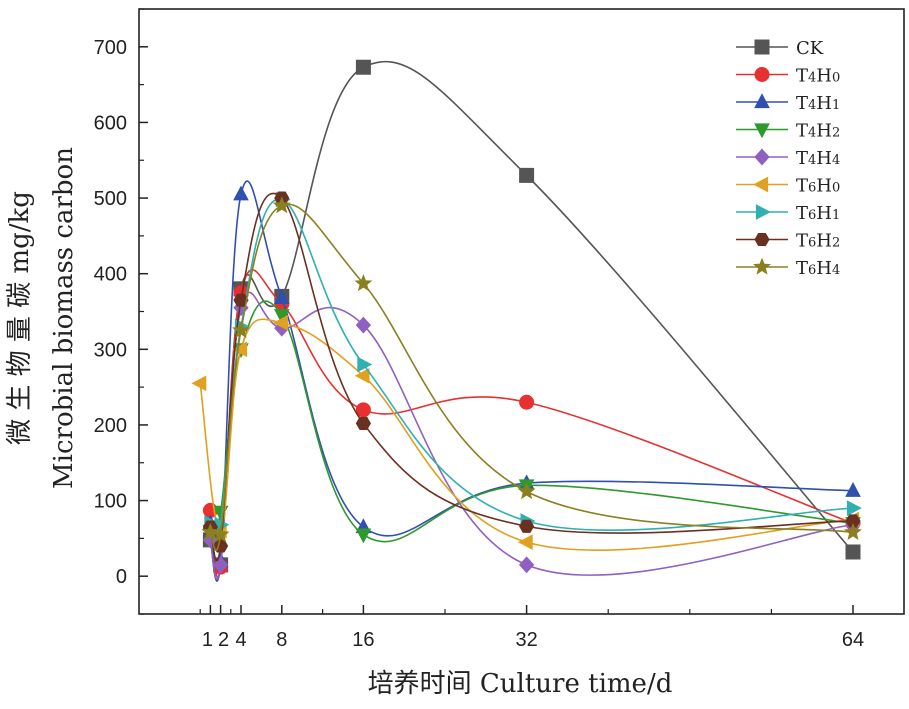  Describe the element at coordinates (788, 213) in the screenshot. I see `legend-item: T6H1` at that location.